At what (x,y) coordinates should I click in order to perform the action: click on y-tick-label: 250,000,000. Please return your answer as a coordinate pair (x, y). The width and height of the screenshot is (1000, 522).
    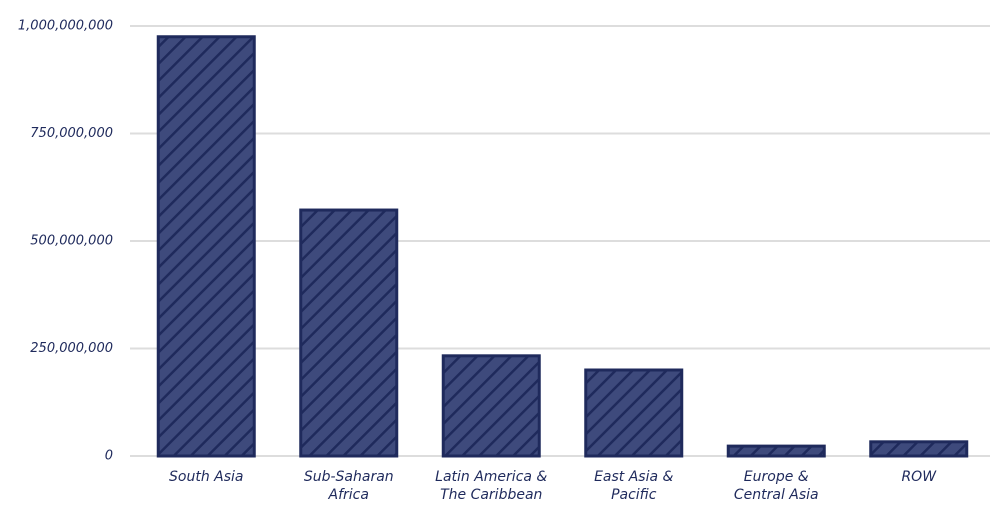
    Looking at the image, I should click on (71, 348).